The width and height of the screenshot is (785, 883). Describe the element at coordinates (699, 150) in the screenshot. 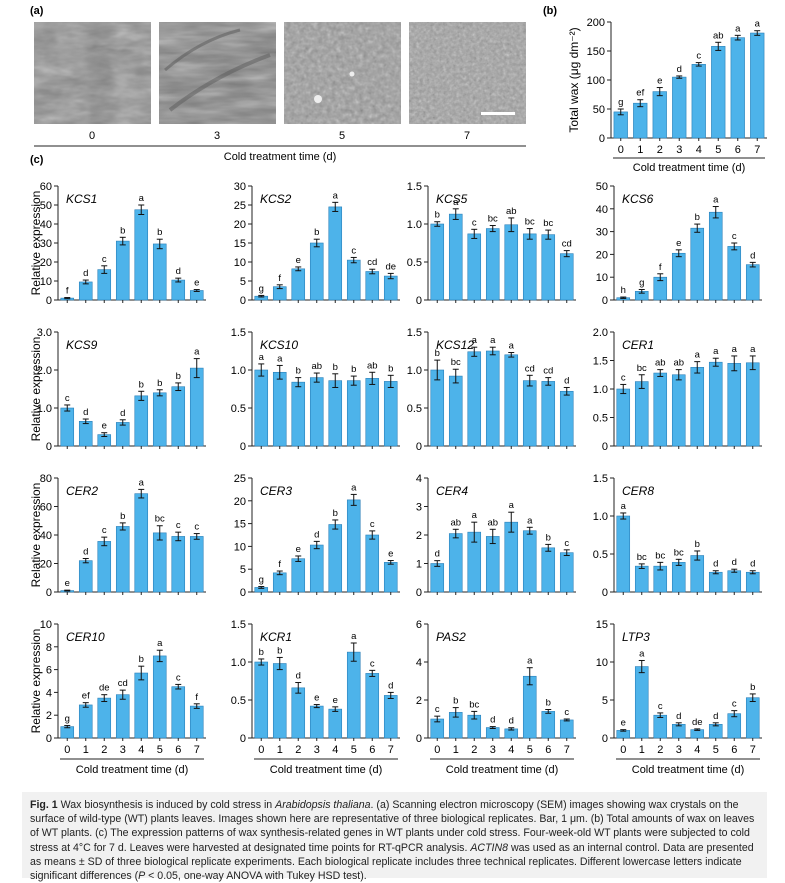

I see `x-tick-label: 4` at that location.